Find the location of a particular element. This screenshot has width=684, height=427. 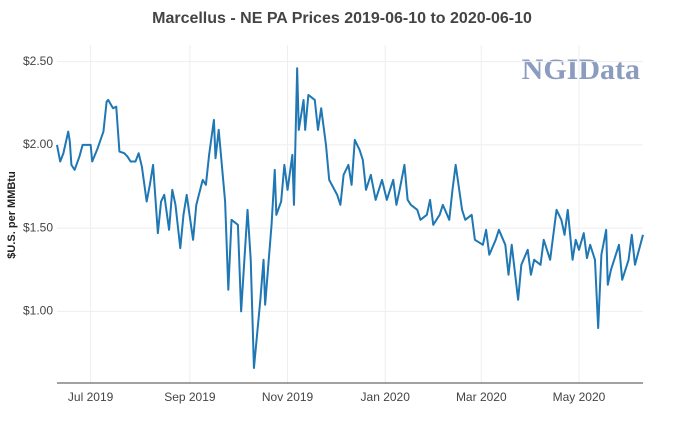

x-tick-label: Sep 2019 is located at coordinates (190, 397).